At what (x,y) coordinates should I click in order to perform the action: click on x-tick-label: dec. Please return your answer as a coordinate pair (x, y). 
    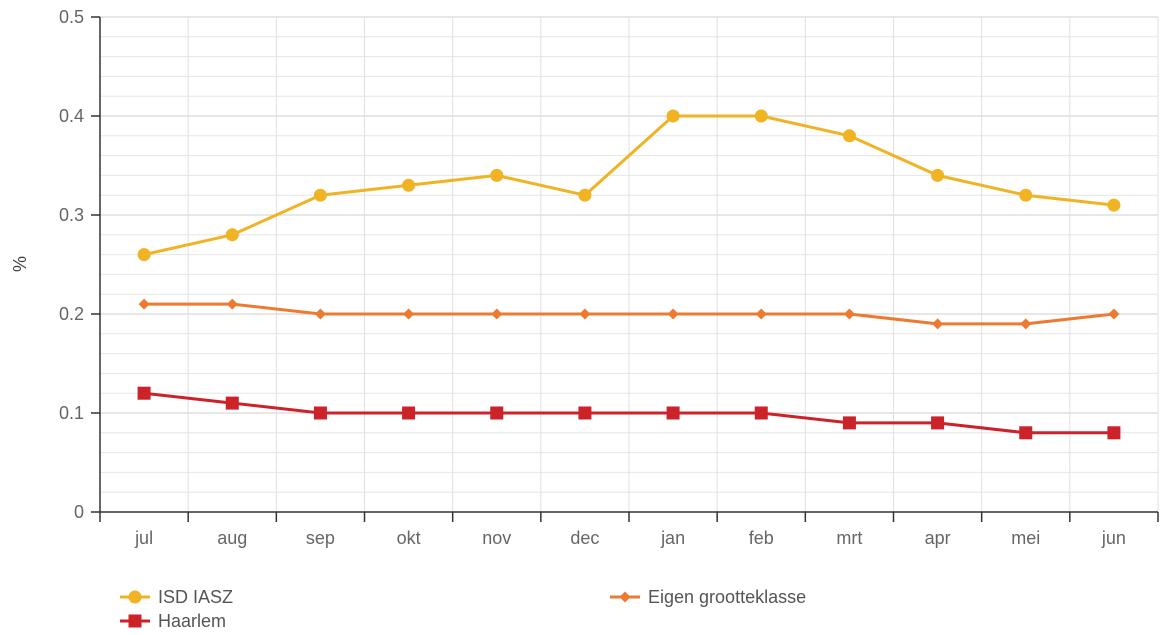
    Looking at the image, I should click on (584, 538).